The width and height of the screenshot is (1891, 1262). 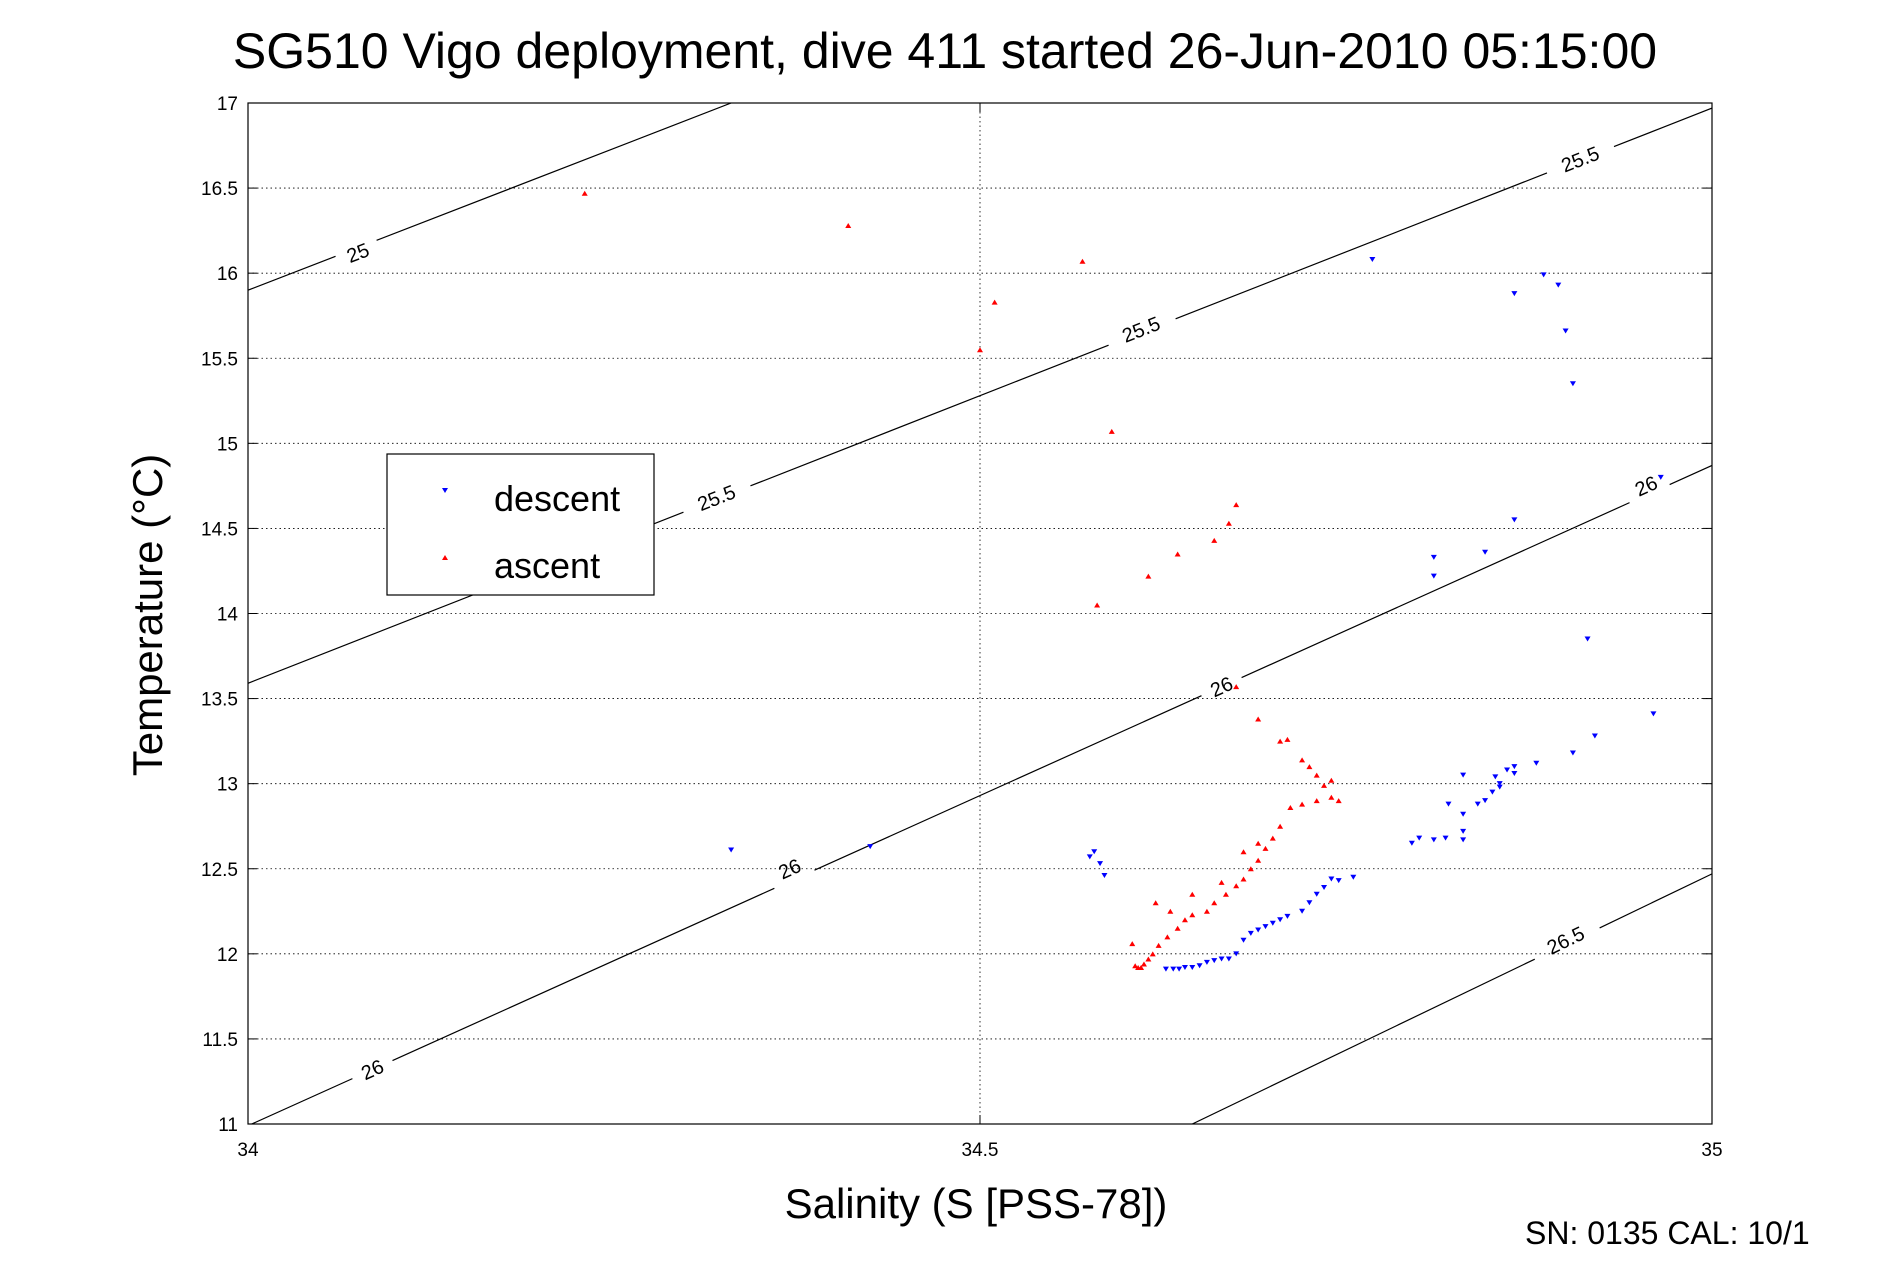 I want to click on legend-ascent-label: ascent, so click(x=547, y=565).